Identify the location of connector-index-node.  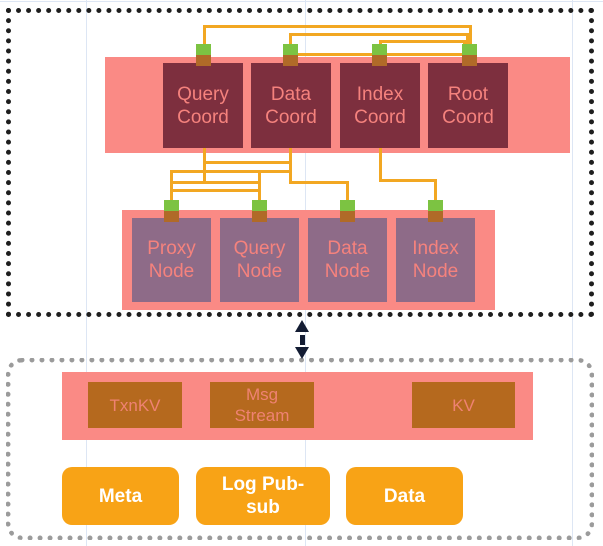
(435, 211).